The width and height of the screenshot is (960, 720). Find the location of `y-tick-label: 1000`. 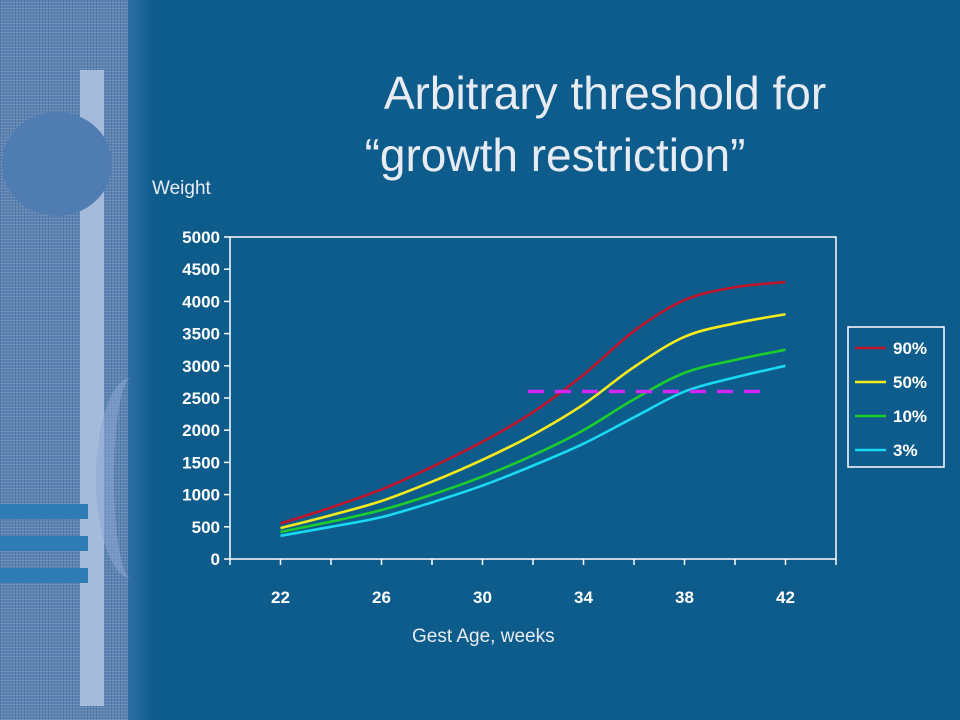

y-tick-label: 1000 is located at coordinates (201, 495).